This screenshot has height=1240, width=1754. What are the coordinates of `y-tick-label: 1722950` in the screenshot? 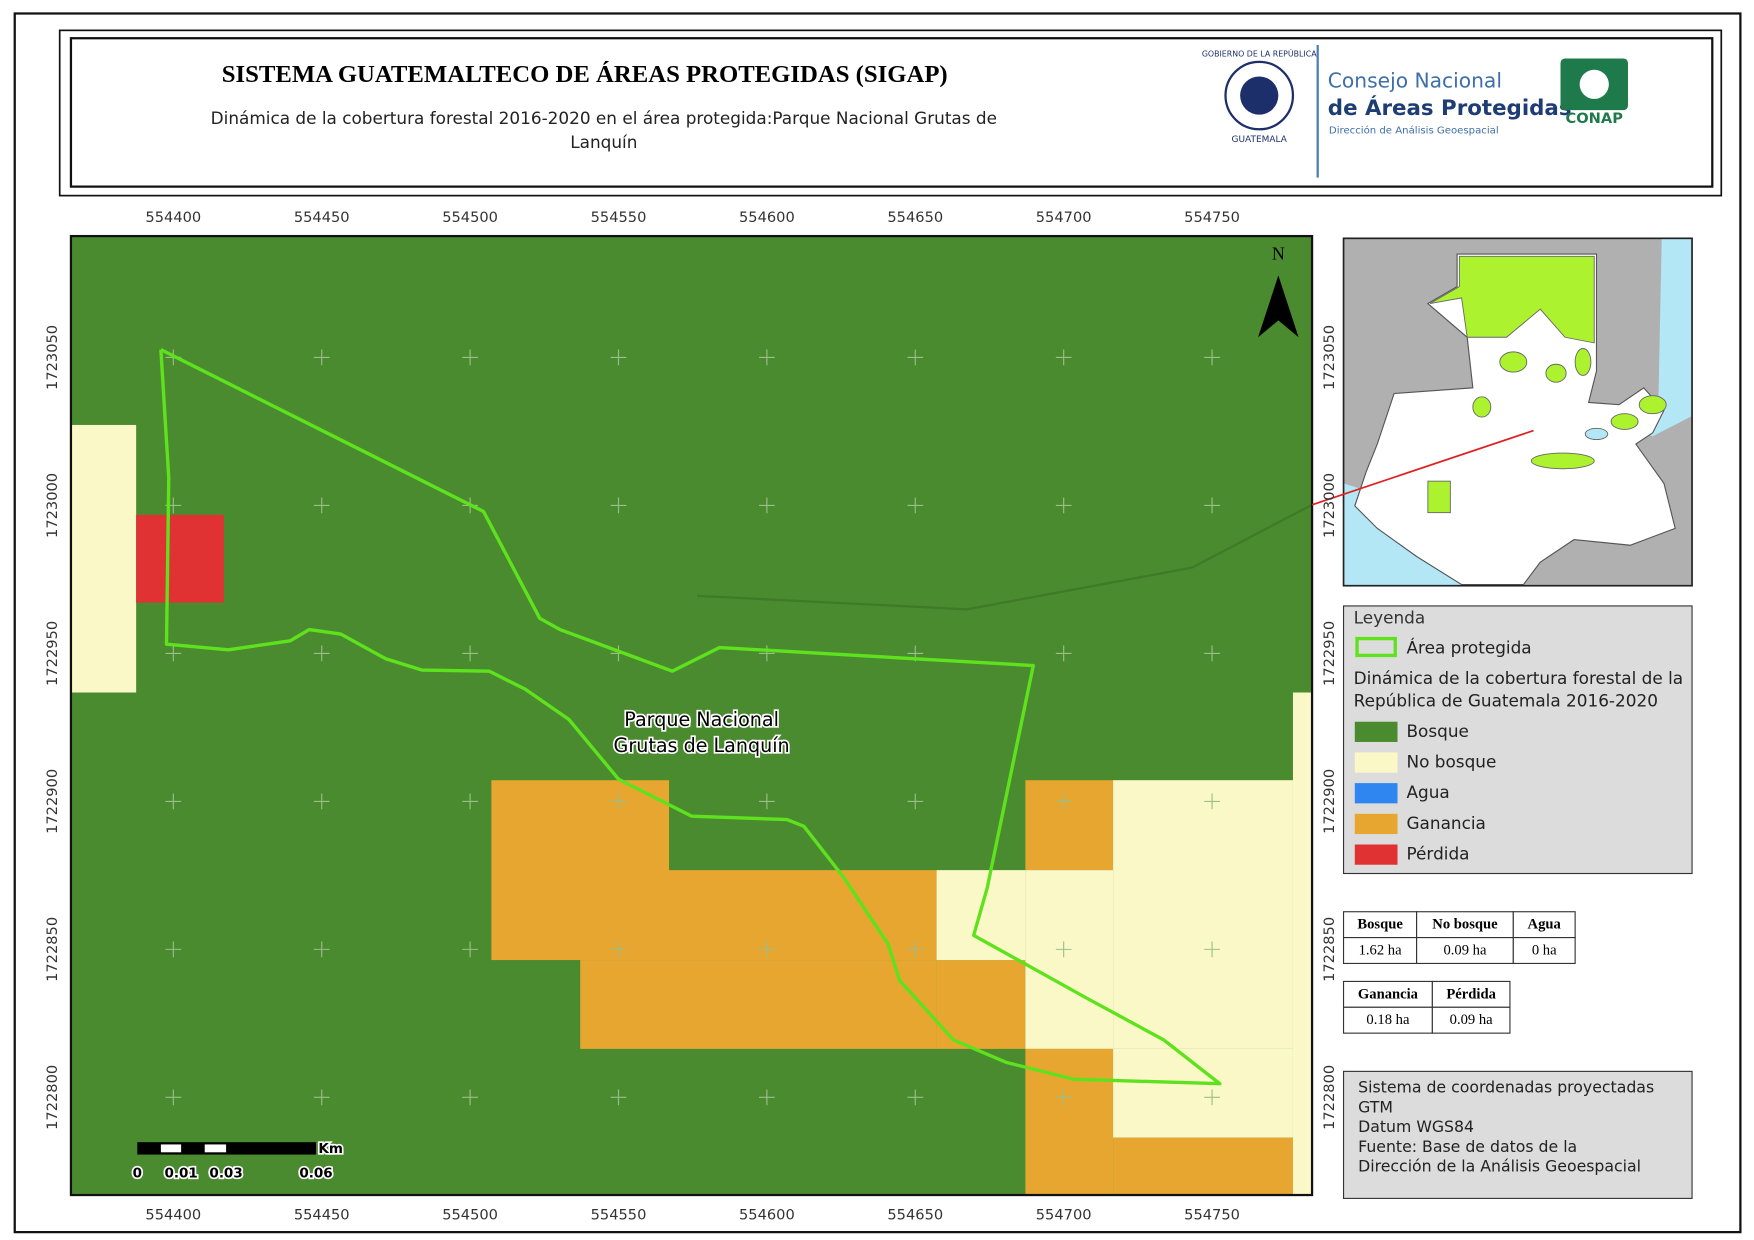 It's located at (52, 653).